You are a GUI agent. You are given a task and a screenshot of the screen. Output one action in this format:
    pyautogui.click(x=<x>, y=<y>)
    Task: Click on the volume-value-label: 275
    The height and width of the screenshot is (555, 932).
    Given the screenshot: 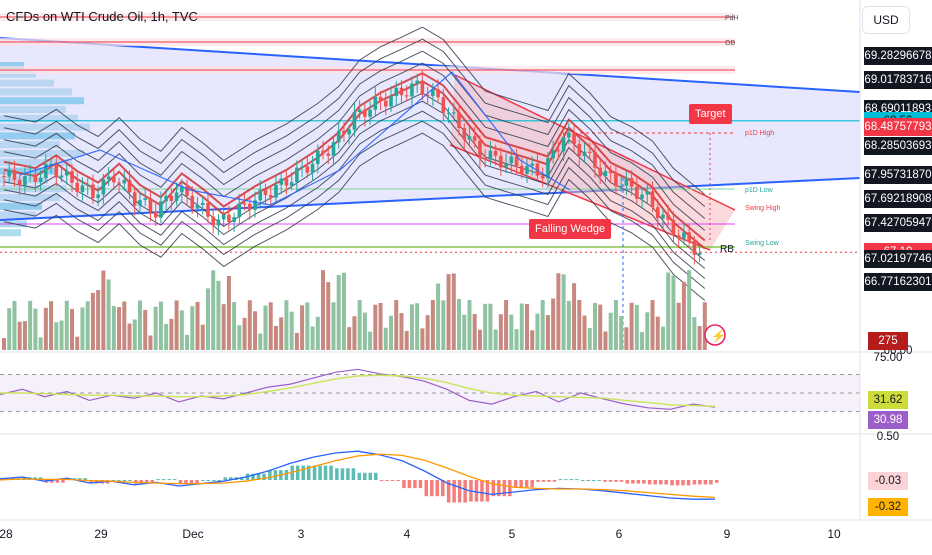 What is the action you would take?
    pyautogui.click(x=888, y=341)
    